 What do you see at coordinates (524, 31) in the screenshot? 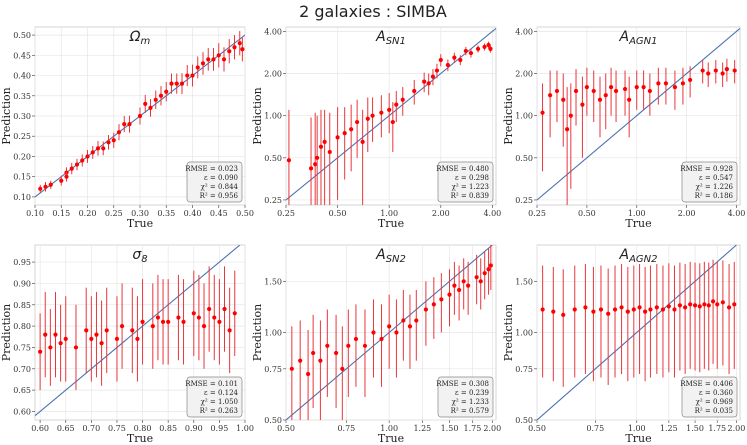
I see `y-tick-label: 4.00` at bounding box center [524, 31].